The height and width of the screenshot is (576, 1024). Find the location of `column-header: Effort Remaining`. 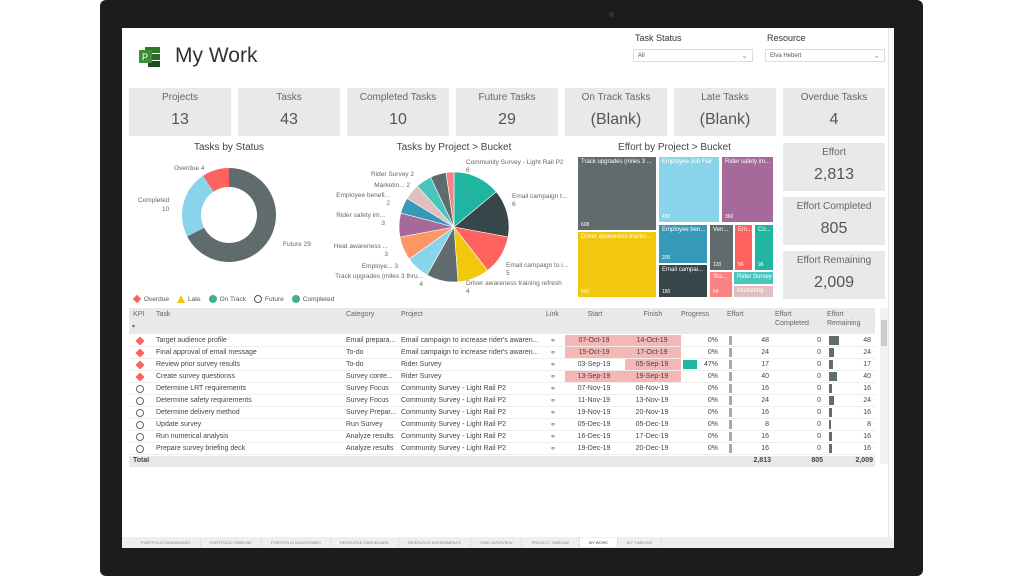

column-header: Effort Remaining is located at coordinates (844, 319).